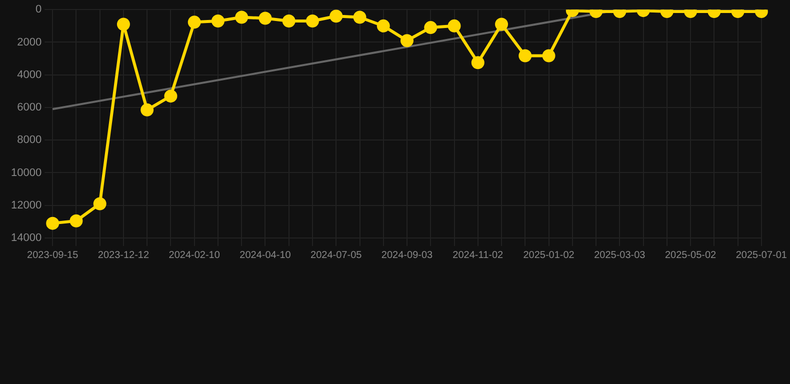 This screenshot has height=384, width=790. I want to click on y-tick-label: 2000, so click(29, 42).